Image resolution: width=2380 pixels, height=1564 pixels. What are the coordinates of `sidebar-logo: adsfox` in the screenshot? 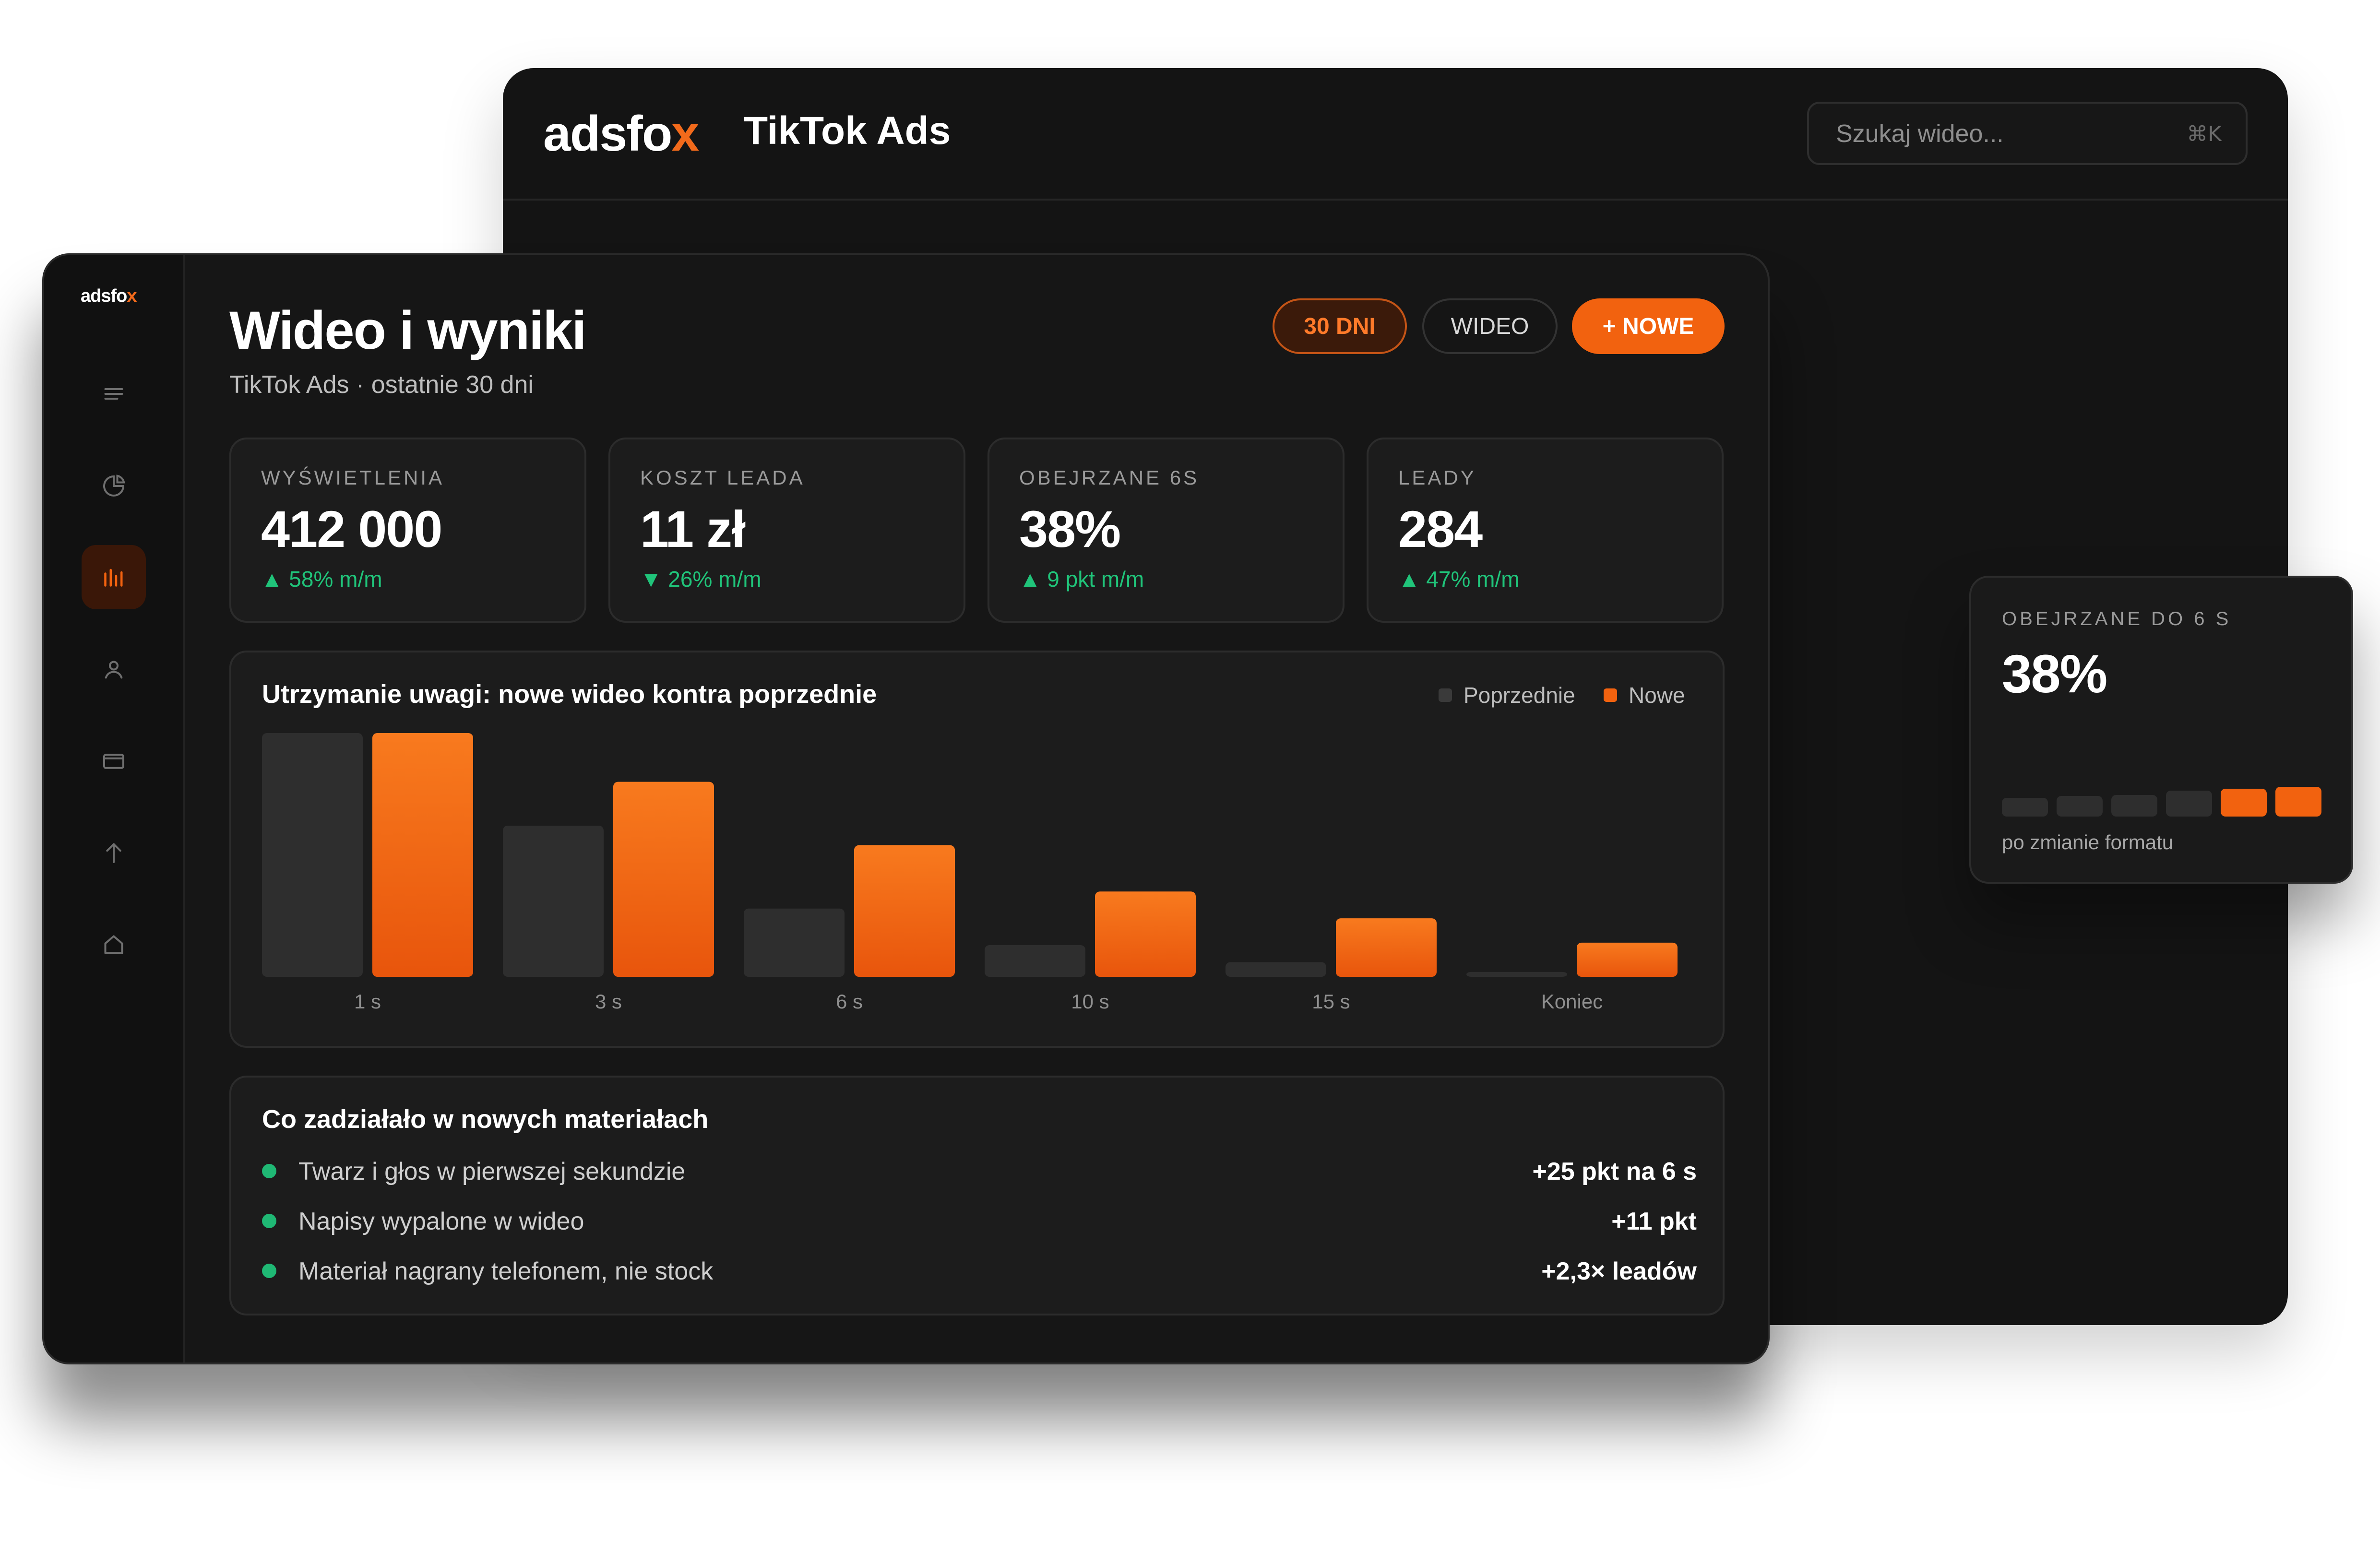 It's located at (109, 296).